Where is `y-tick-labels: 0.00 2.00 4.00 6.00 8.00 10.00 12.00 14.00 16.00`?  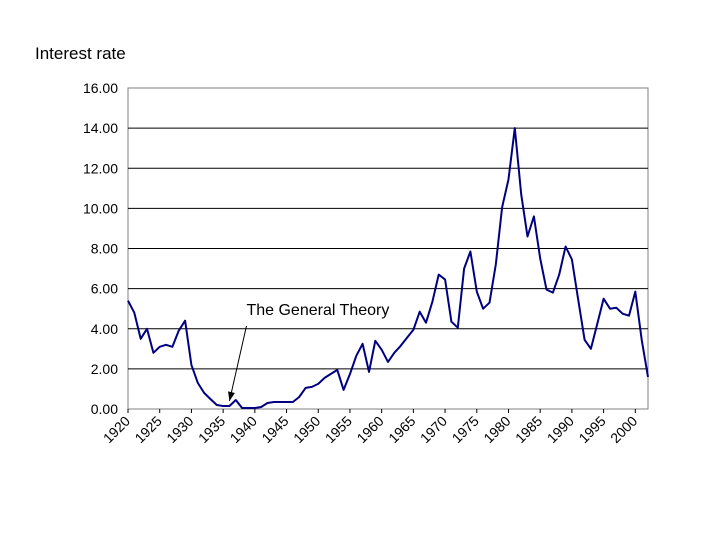 y-tick-labels: 0.00 2.00 4.00 6.00 8.00 10.00 12.00 14.00 16.00 is located at coordinates (100, 248).